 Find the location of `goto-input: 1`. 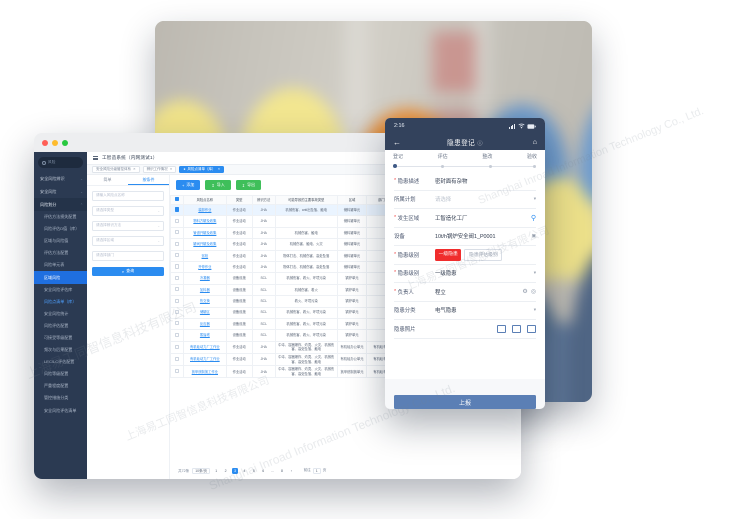

goto-input: 1 is located at coordinates (316, 471).